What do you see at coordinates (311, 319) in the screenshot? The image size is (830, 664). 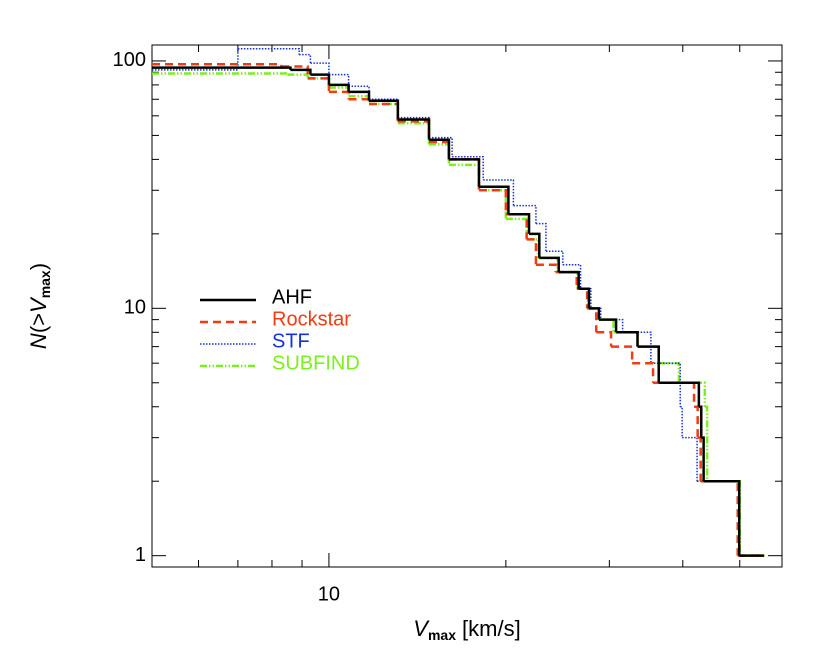 I see `legend-label: Rockstar` at bounding box center [311, 319].